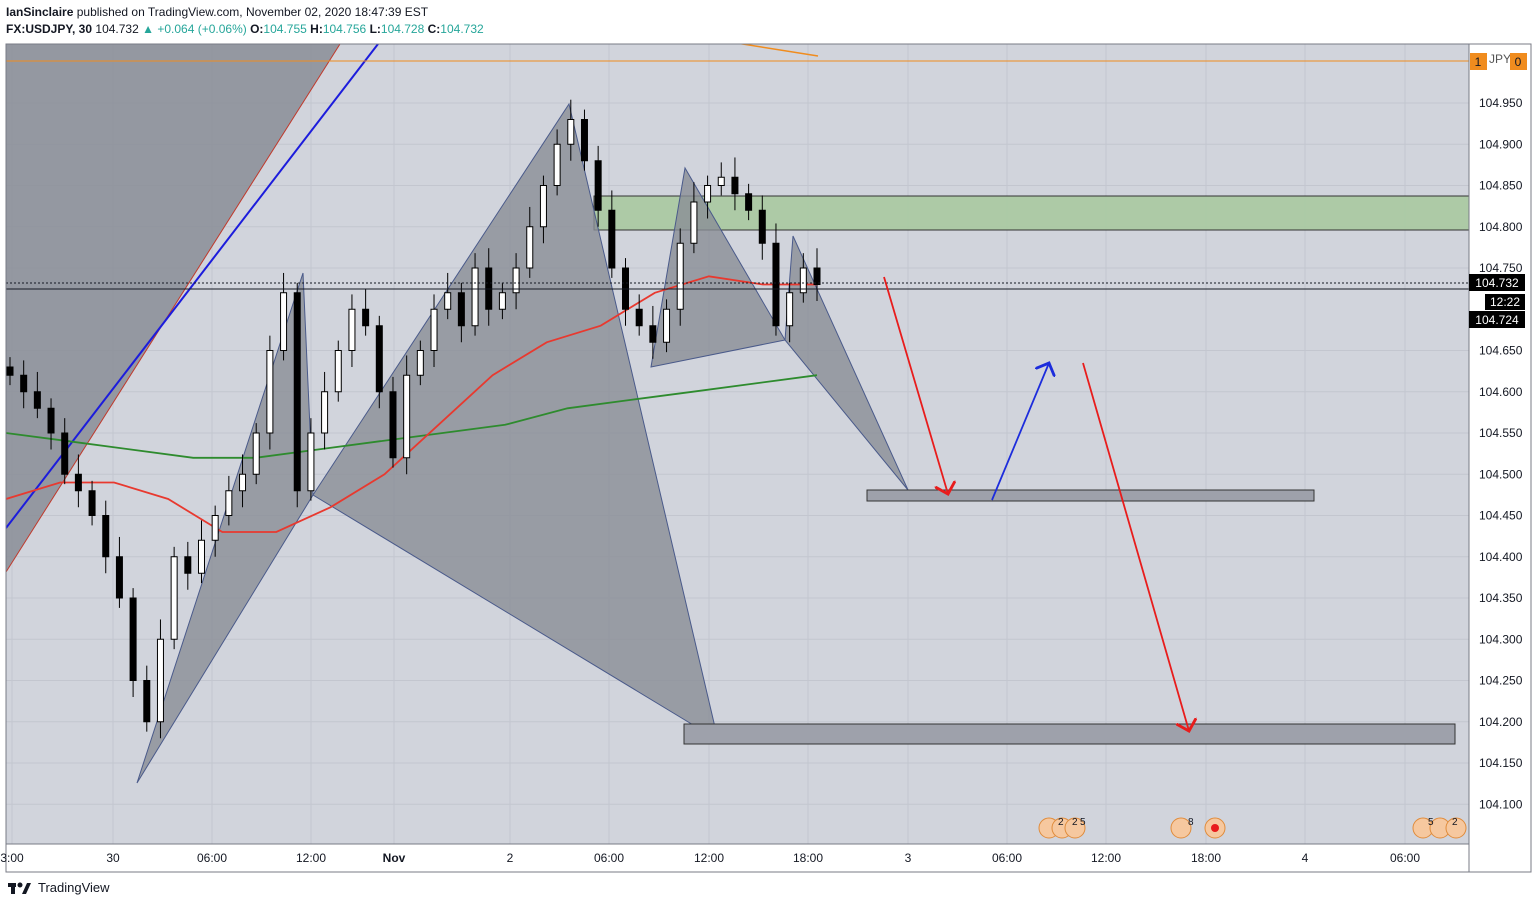  I want to click on supply-zone, so click(1031, 213).